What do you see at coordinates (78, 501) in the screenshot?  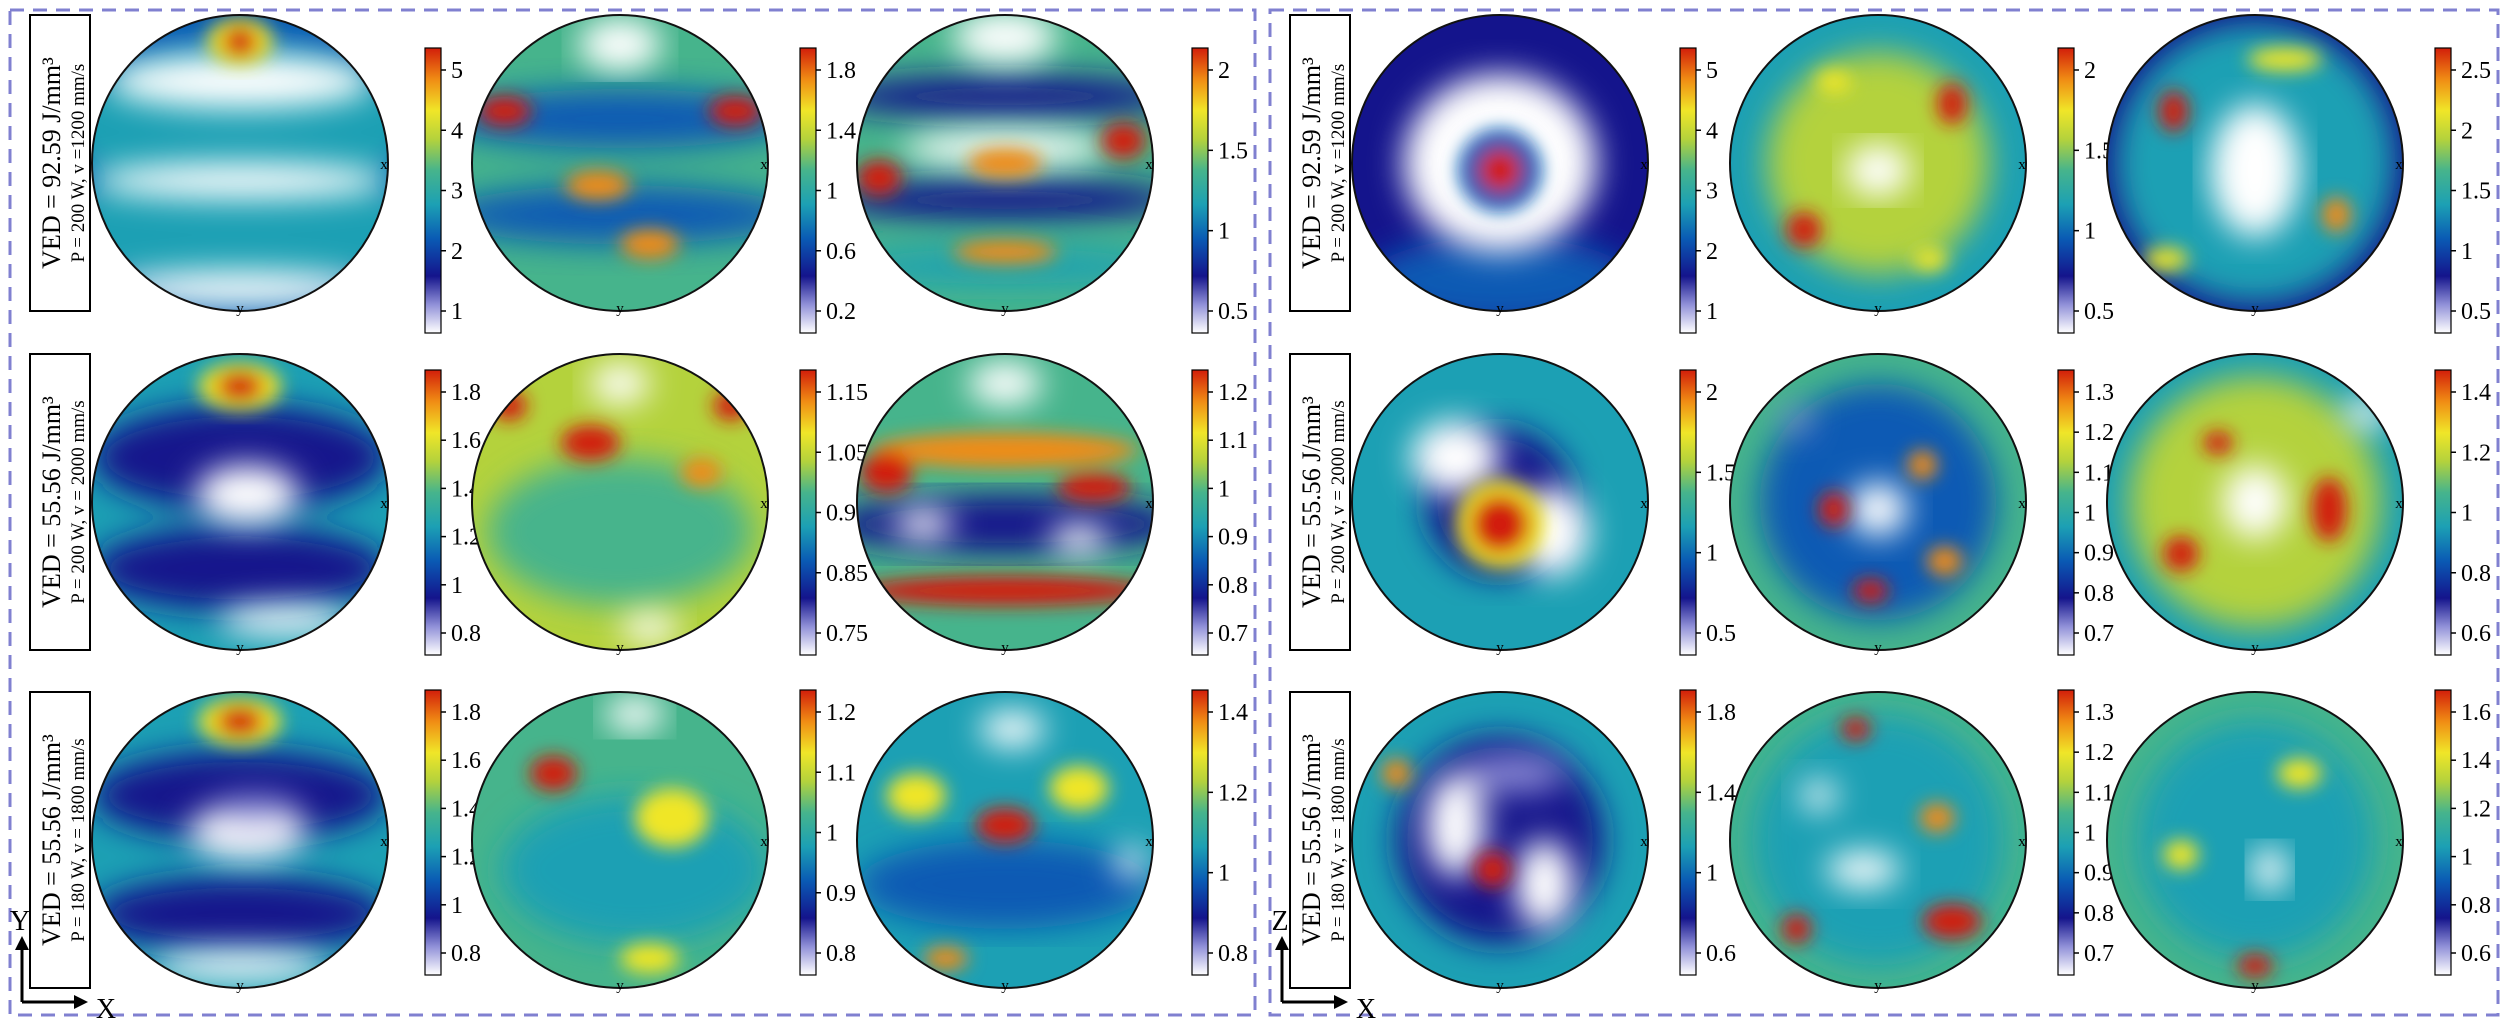 I see `row-label-params: P = 200 W, v = 2000 mm/s` at bounding box center [78, 501].